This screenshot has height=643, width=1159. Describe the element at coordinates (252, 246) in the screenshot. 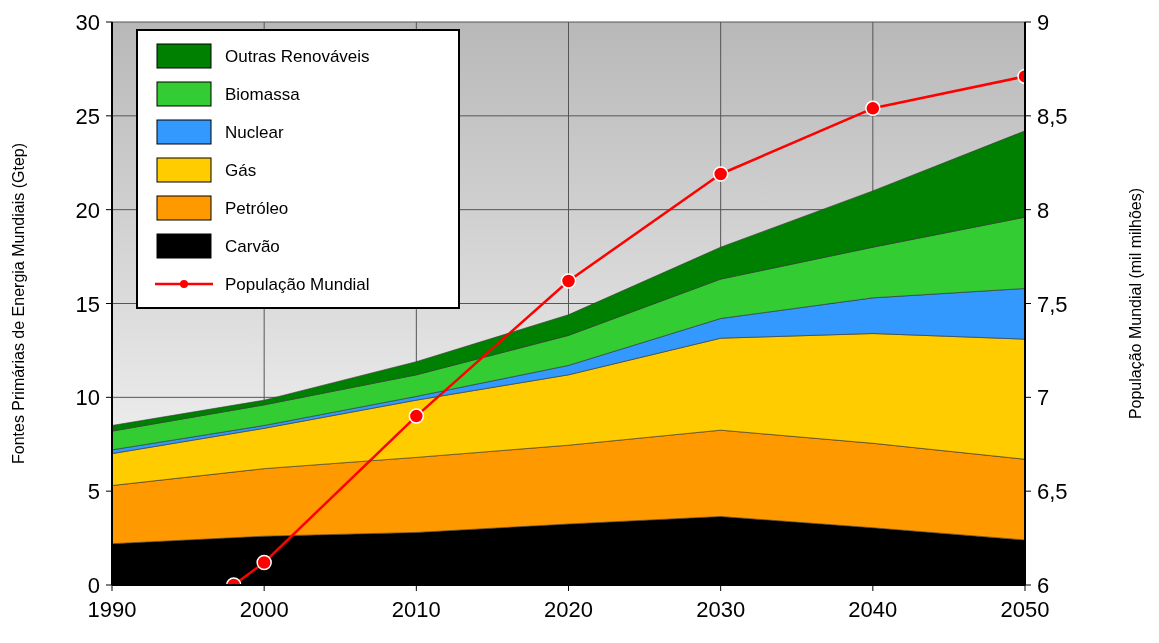

I see `legend-label: Carvão` at that location.